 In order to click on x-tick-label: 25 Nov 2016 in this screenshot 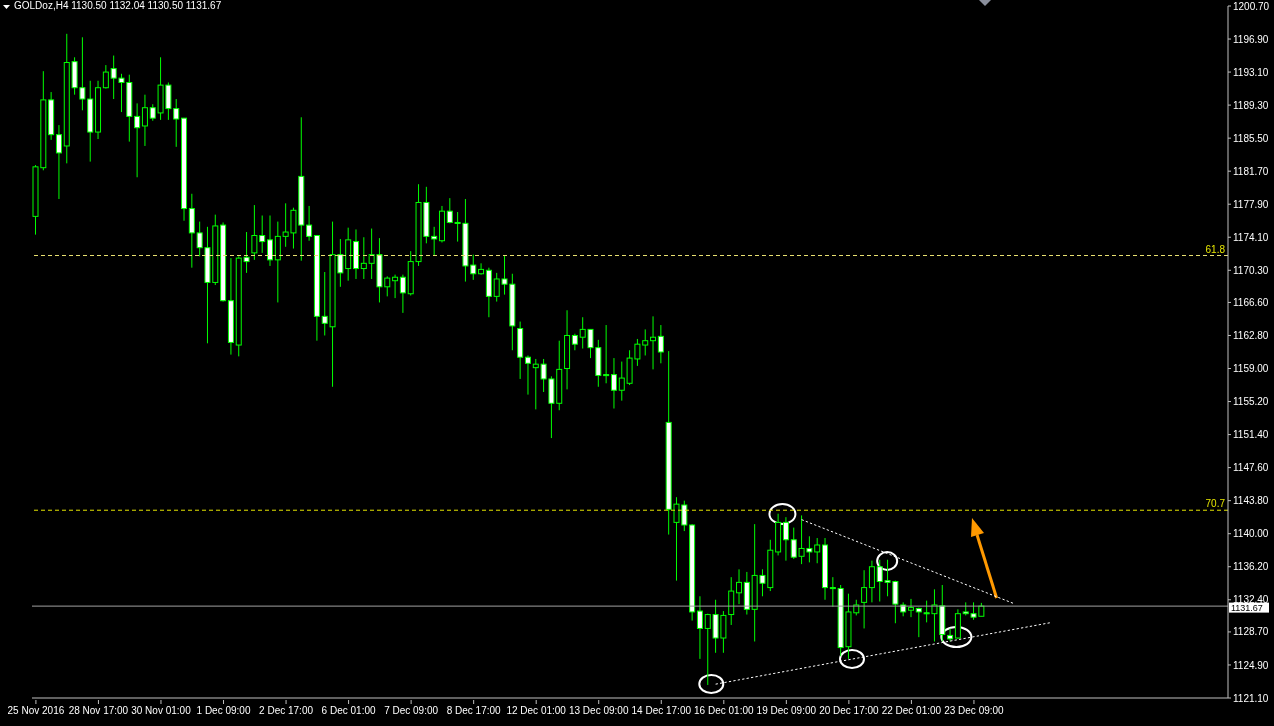, I will do `click(36, 710)`.